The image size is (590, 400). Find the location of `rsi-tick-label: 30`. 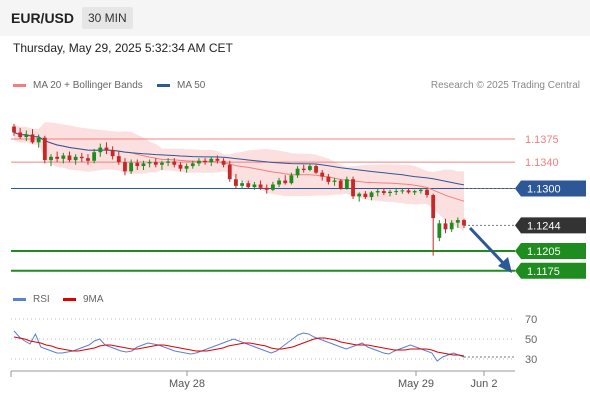

rsi-tick-label: 30 is located at coordinates (531, 360).